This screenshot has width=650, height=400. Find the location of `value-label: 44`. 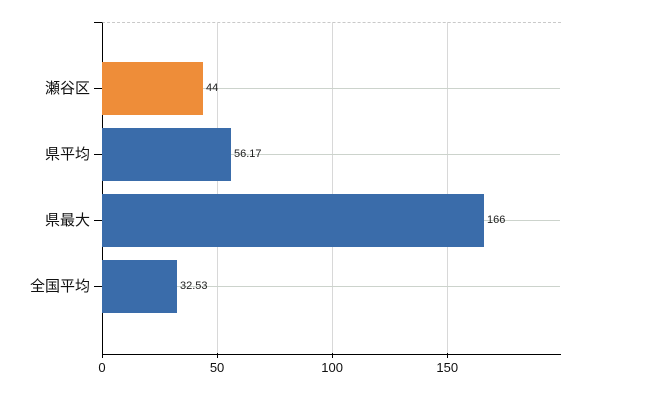

value-label: 44 is located at coordinates (212, 87).